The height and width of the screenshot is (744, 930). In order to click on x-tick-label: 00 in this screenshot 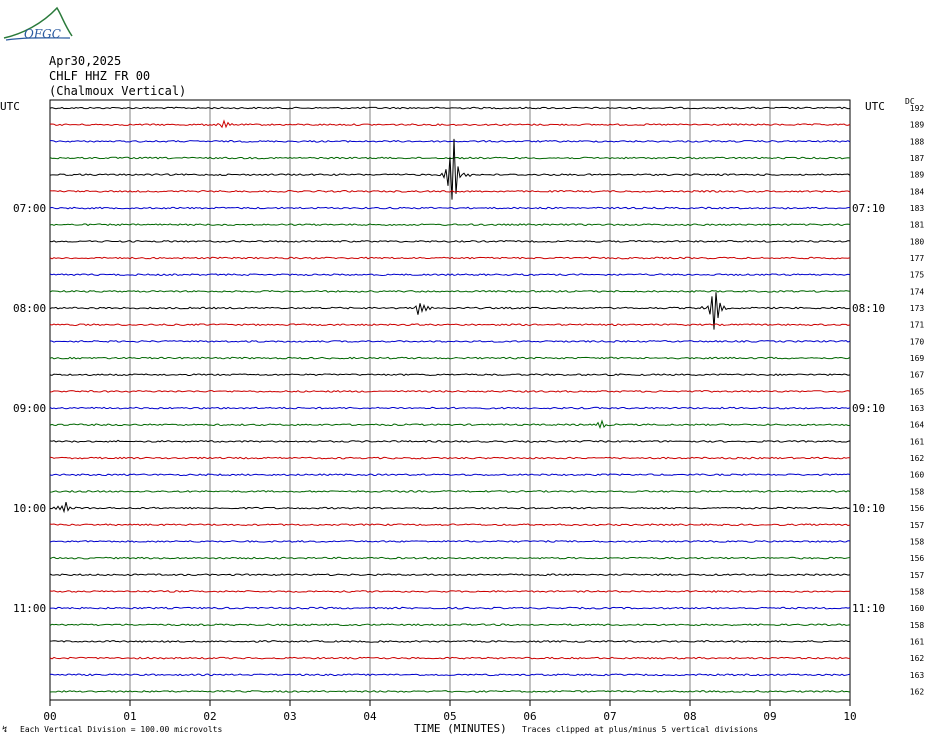, I will do `click(49, 716)`.